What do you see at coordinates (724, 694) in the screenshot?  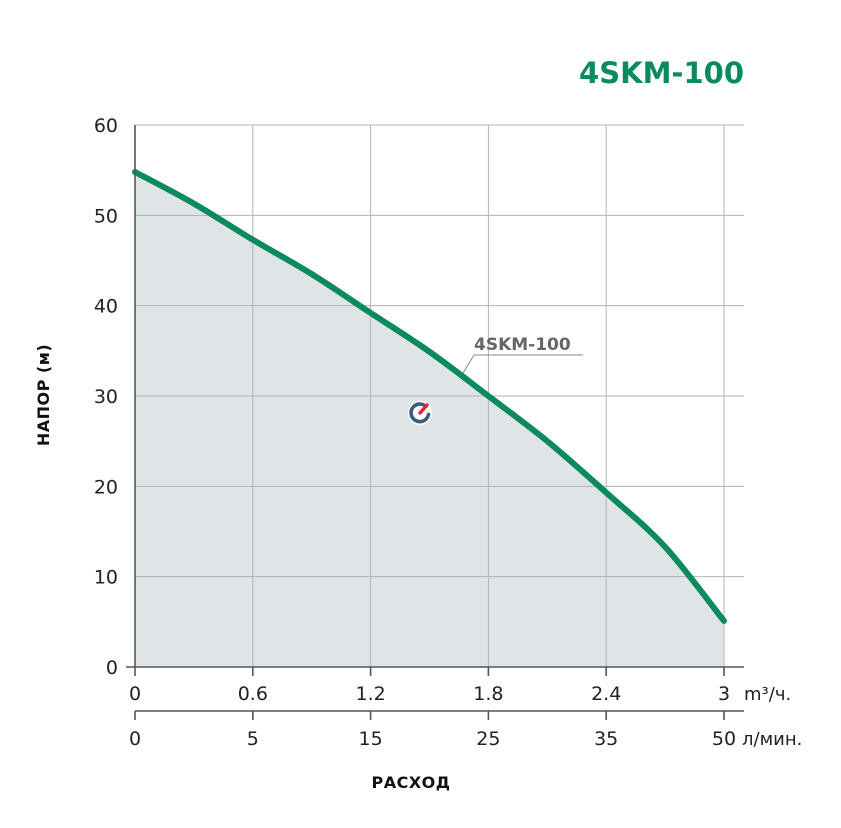 I see `x-tick-label-primary: 3` at bounding box center [724, 694].